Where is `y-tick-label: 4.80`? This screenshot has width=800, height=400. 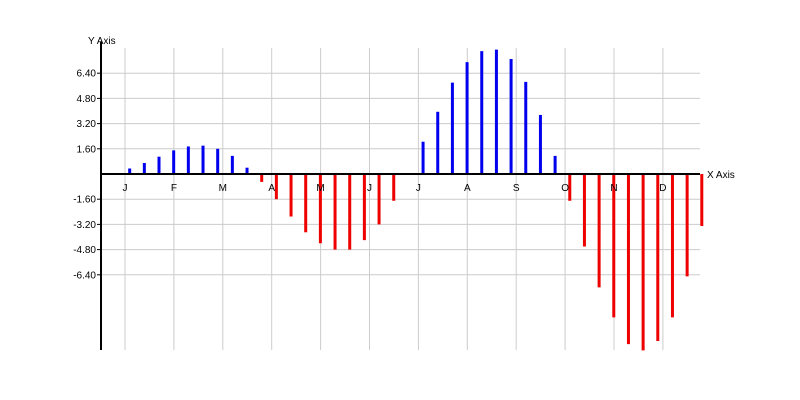 y-tick-label: 4.80 is located at coordinates (87, 99).